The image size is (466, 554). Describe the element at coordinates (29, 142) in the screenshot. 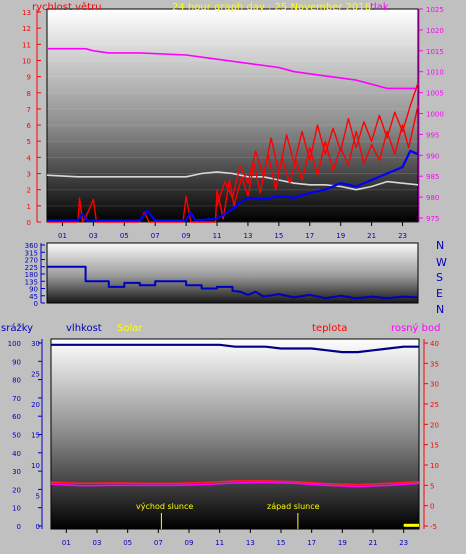

I see `wind-tick-label: 5` at that location.